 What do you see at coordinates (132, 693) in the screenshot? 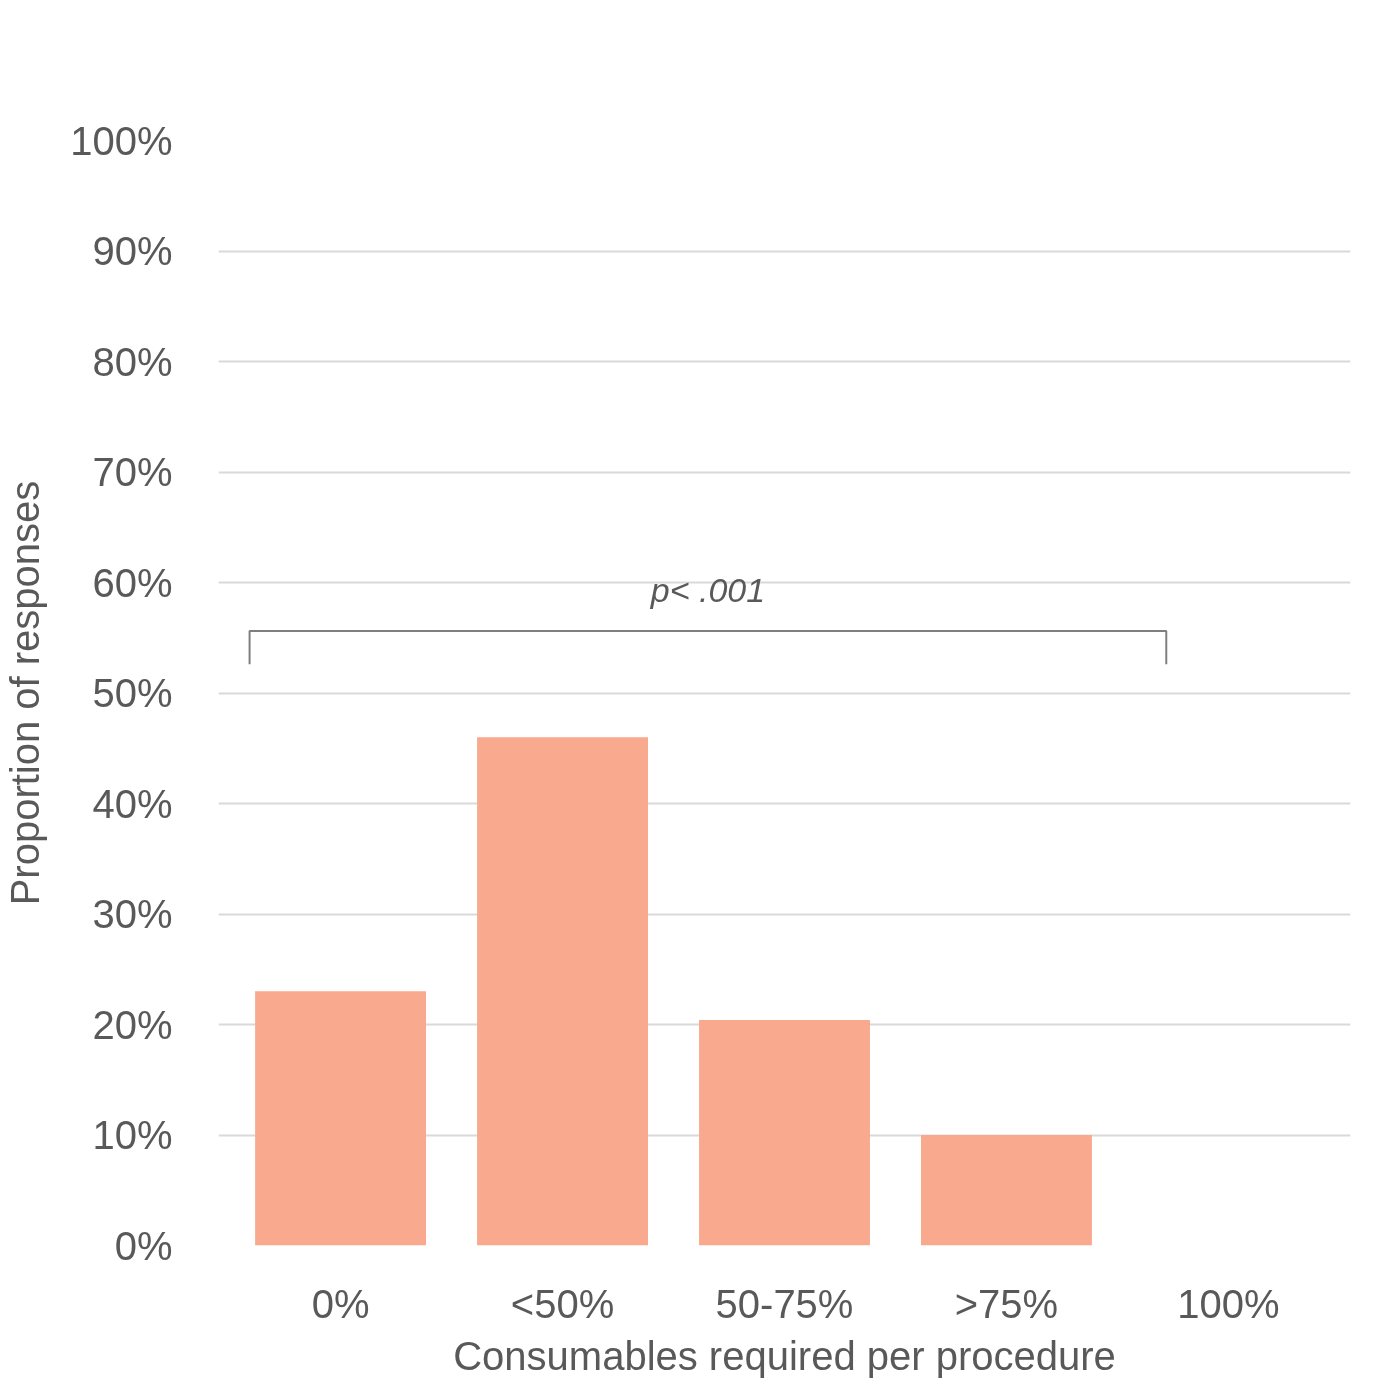
I see `y-tick-label: 50%` at bounding box center [132, 693].